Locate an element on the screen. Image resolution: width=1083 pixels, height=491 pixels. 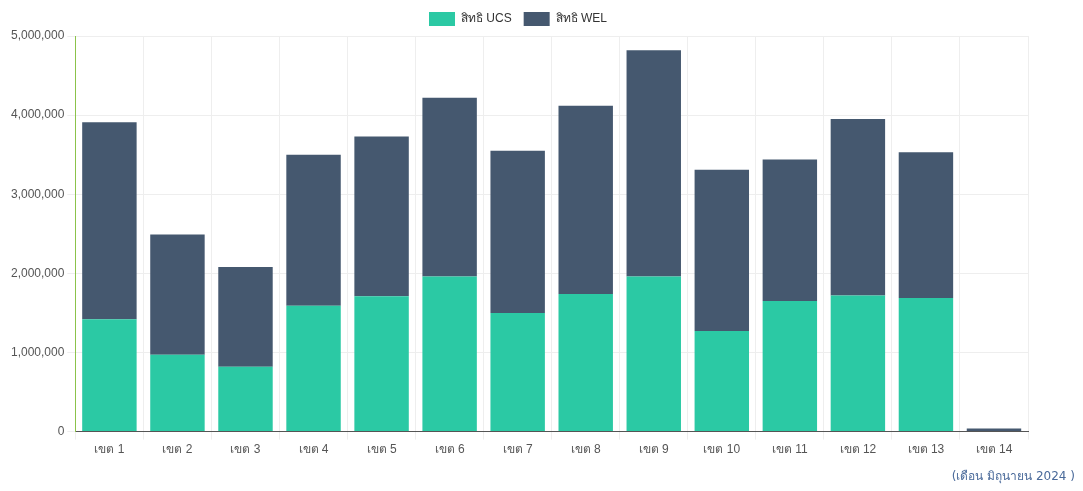
legend-label: สิทธิ WEL is located at coordinates (581, 18).